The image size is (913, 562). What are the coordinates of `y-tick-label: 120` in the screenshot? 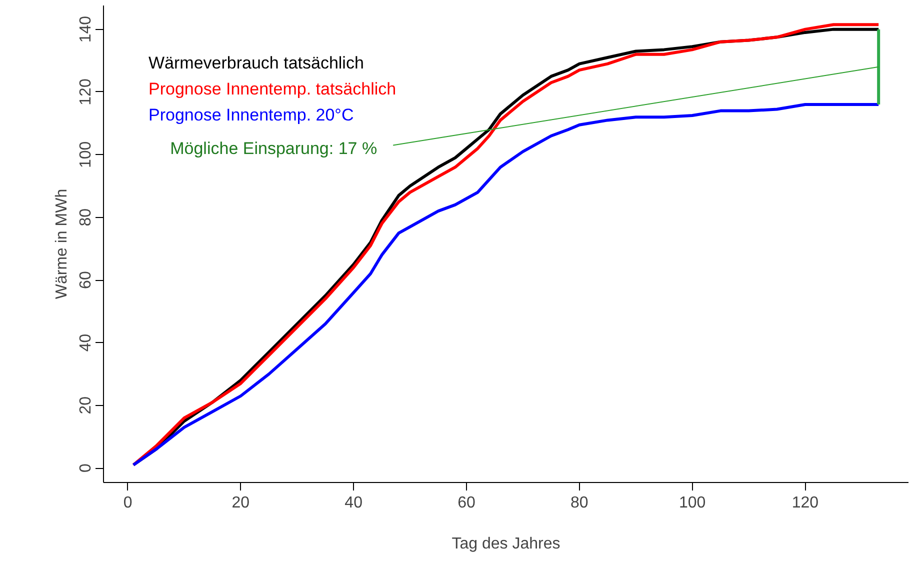 It's located at (86, 92).